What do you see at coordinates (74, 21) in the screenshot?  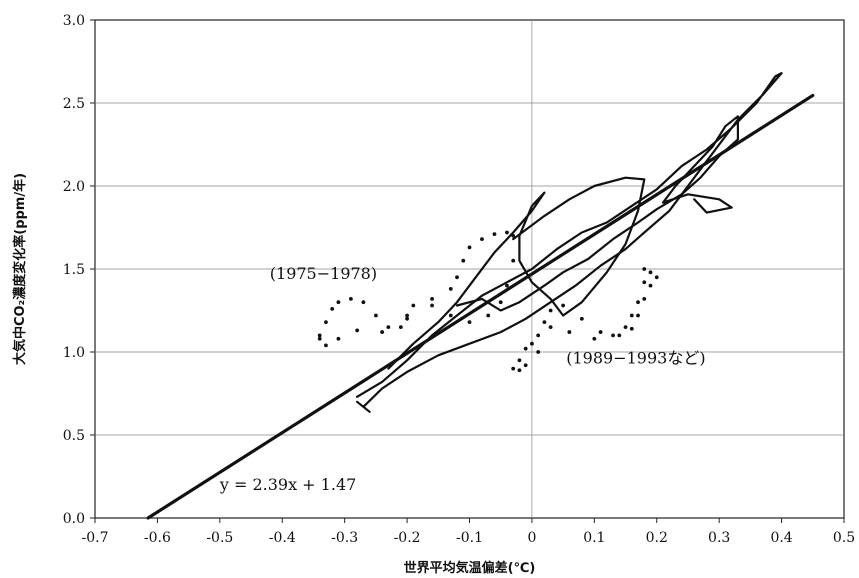 I see `y-tick-label: 3.0` at bounding box center [74, 21].